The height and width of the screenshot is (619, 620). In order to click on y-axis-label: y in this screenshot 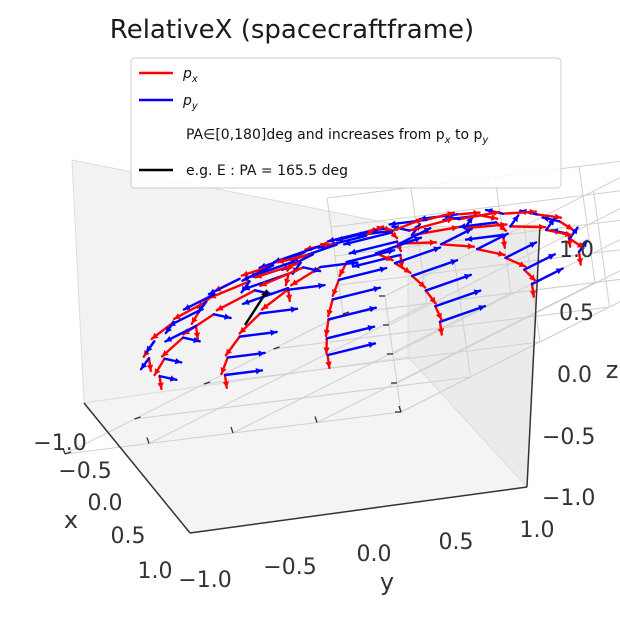, I will do `click(387, 582)`.